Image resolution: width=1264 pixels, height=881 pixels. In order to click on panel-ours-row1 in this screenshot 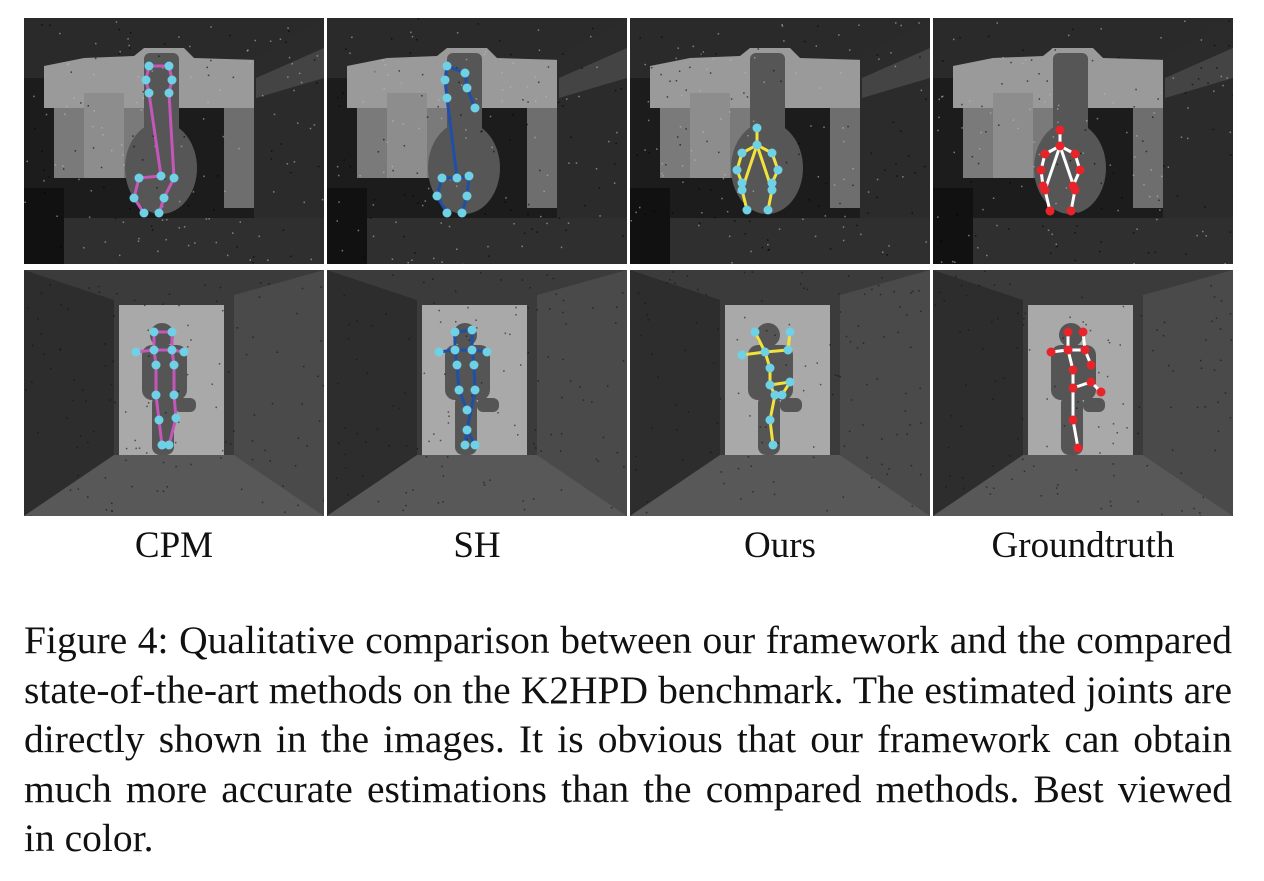, I will do `click(780, 141)`.